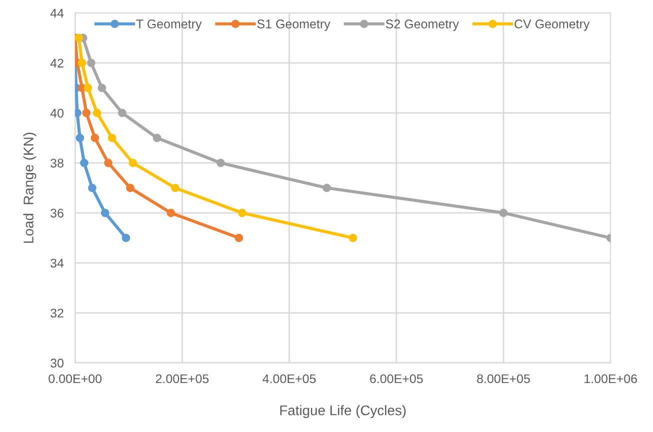  What do you see at coordinates (289, 379) in the screenshot?
I see `x-tick-label: 4.00E+05` at bounding box center [289, 379].